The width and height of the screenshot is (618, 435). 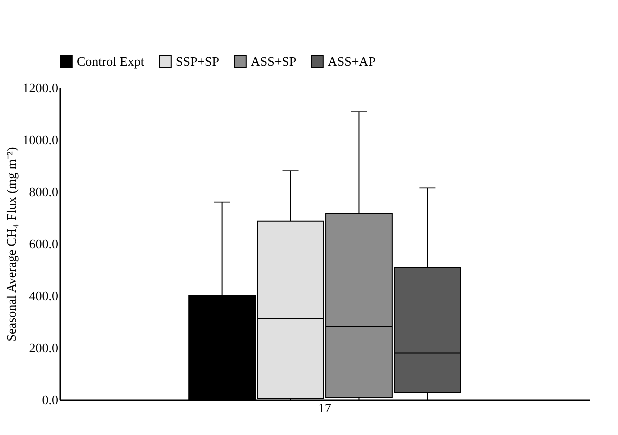 I want to click on y-tick-label: 1200.0, so click(x=40, y=88).